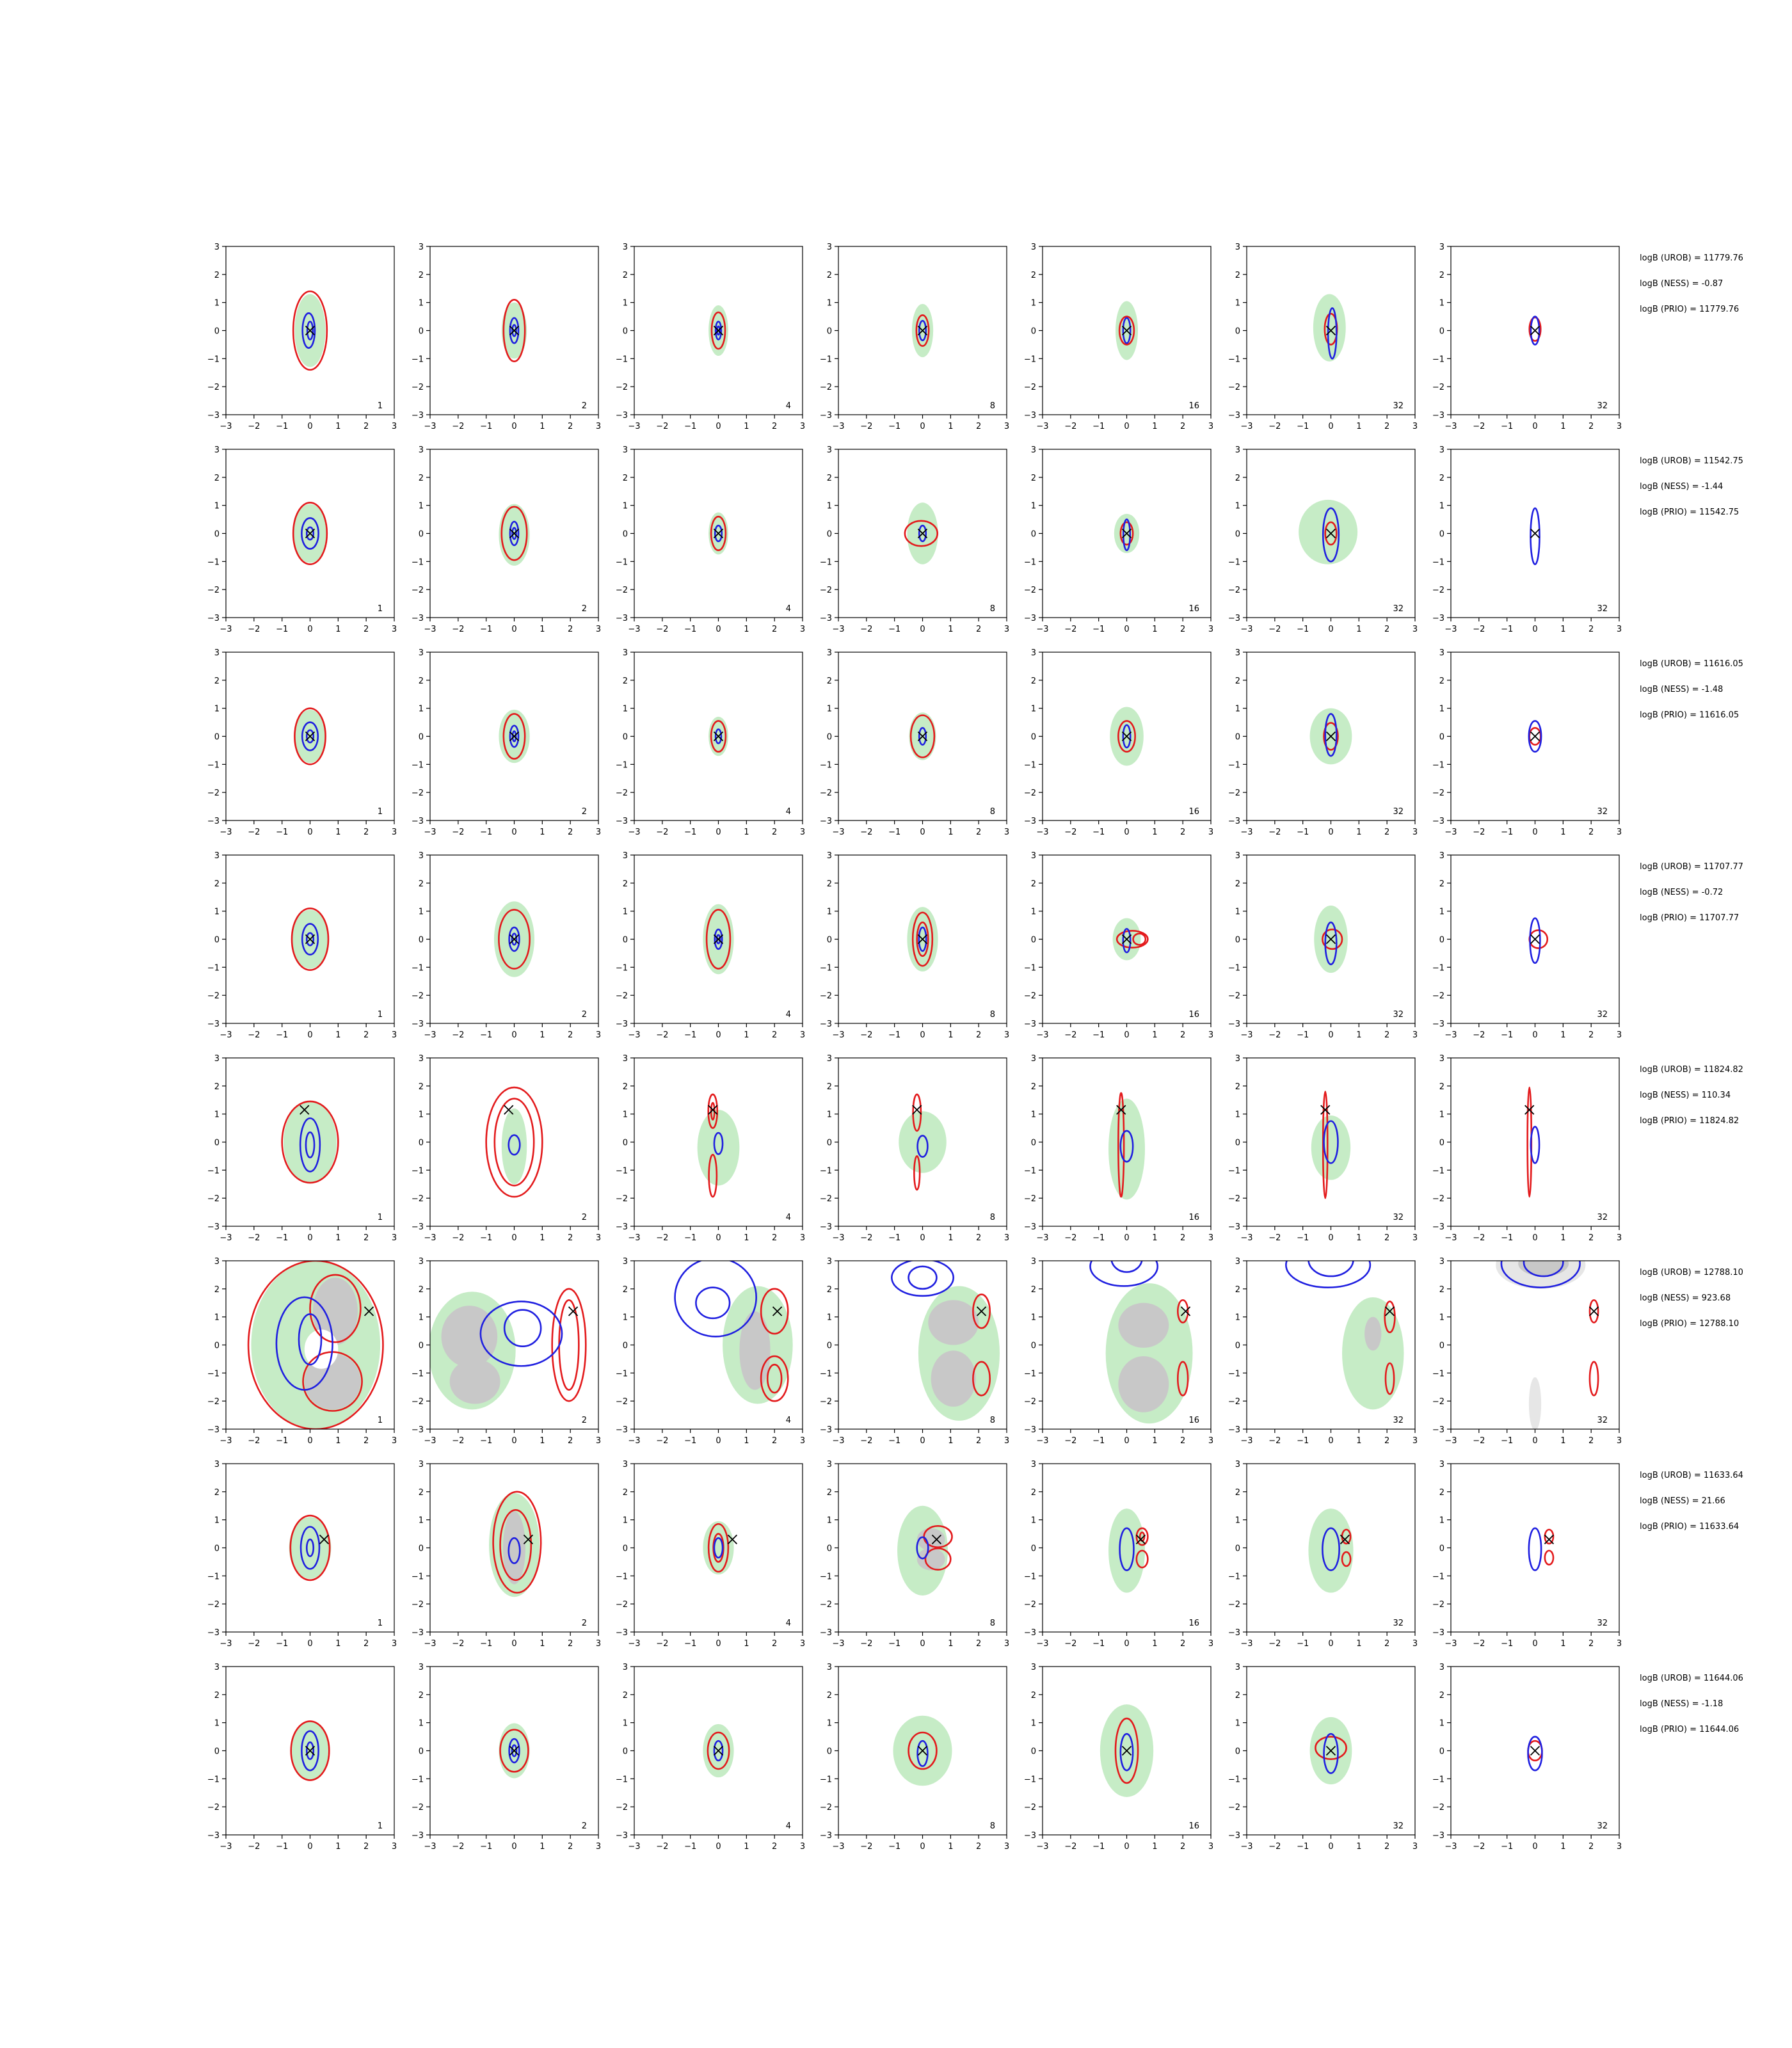 This screenshot has width=1792, height=2048. What do you see at coordinates (1398, 406) in the screenshot?
I see `panel-count-label: 32` at bounding box center [1398, 406].